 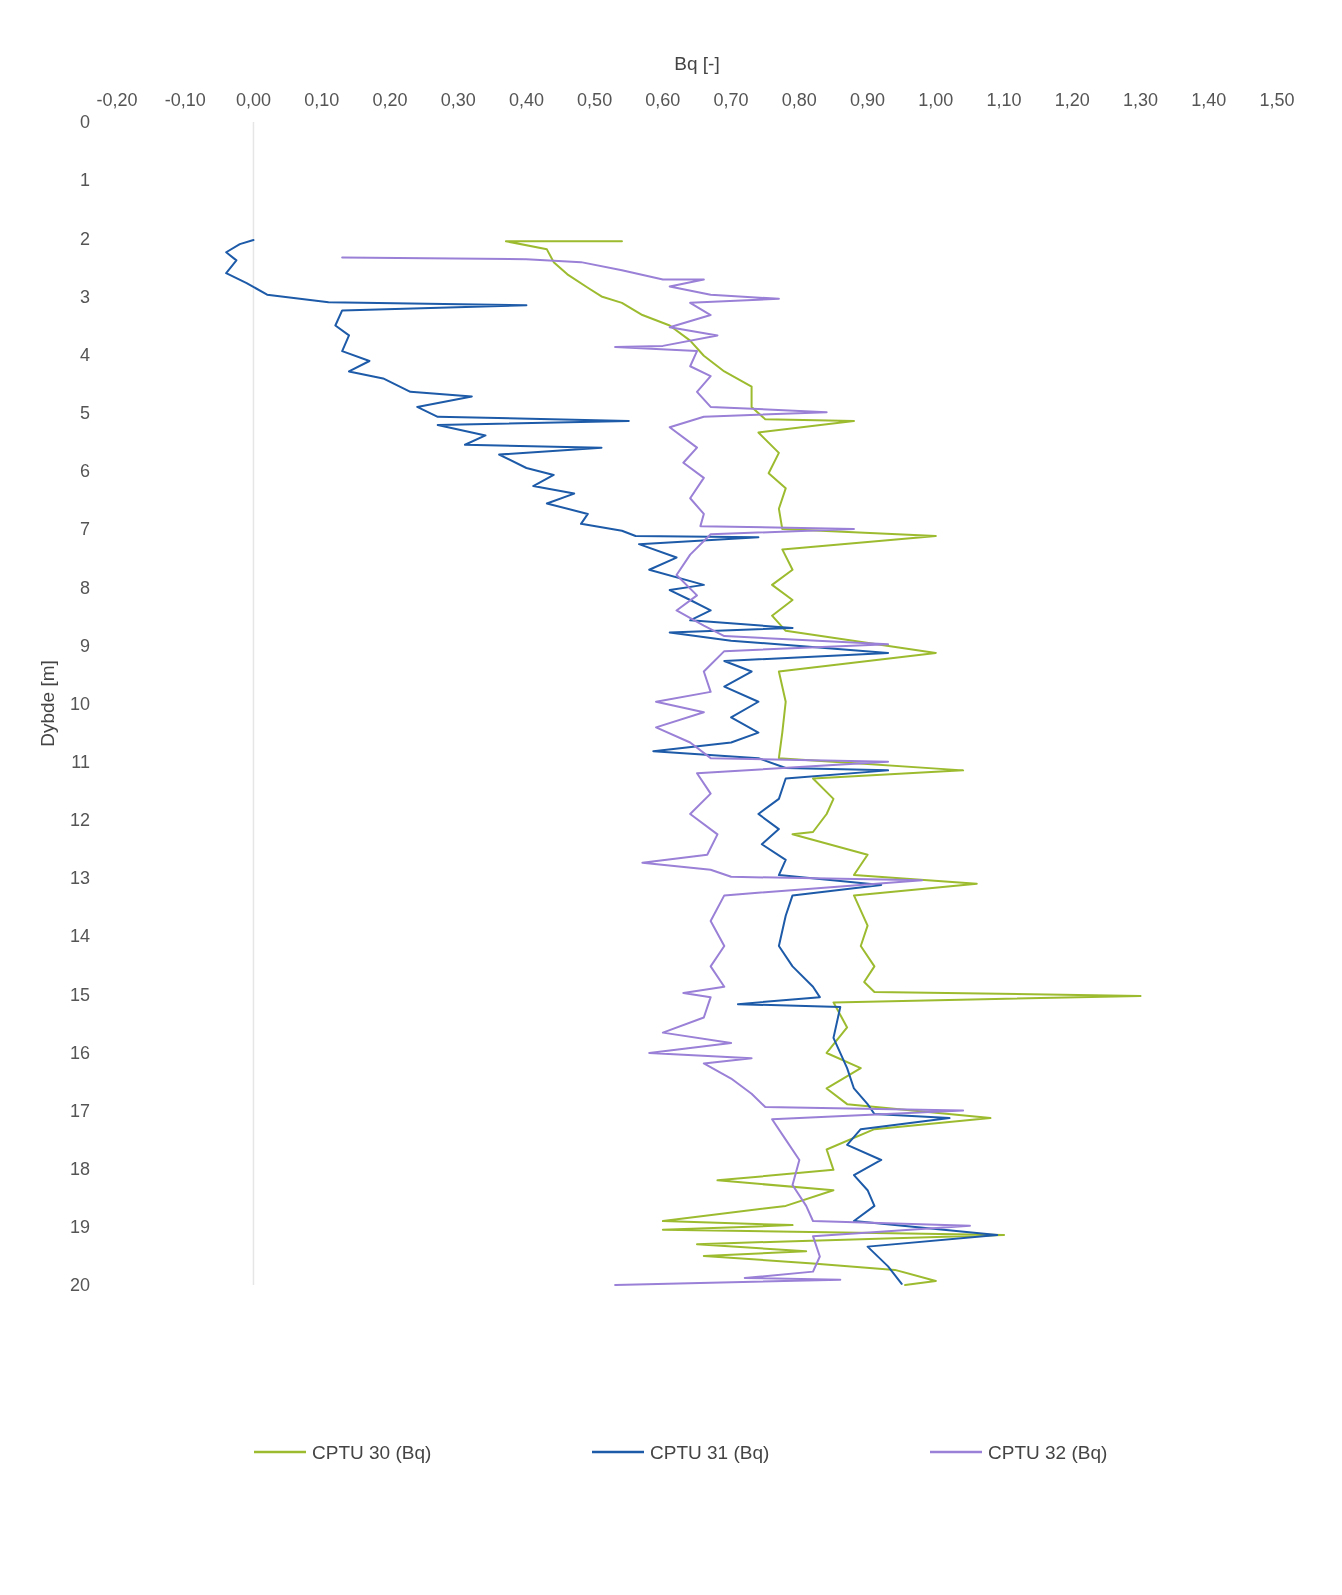 What do you see at coordinates (79, 1110) in the screenshot?
I see `y-tick-label: 17` at bounding box center [79, 1110].